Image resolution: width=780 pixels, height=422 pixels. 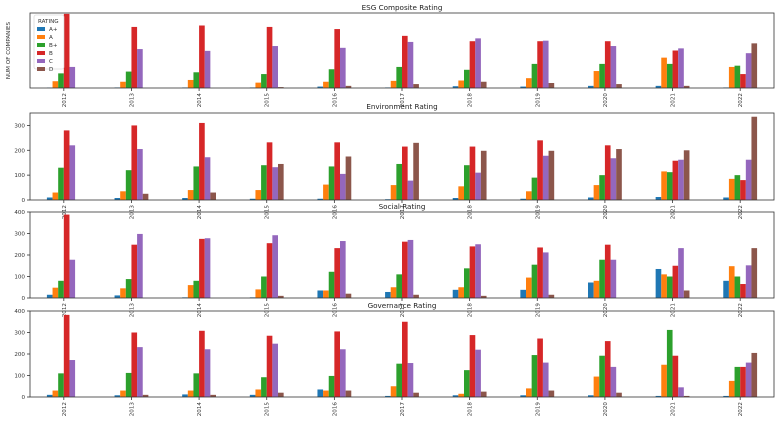 What do you see at coordinates (53, 30) in the screenshot?
I see `legend-label: A+` at bounding box center [53, 30].